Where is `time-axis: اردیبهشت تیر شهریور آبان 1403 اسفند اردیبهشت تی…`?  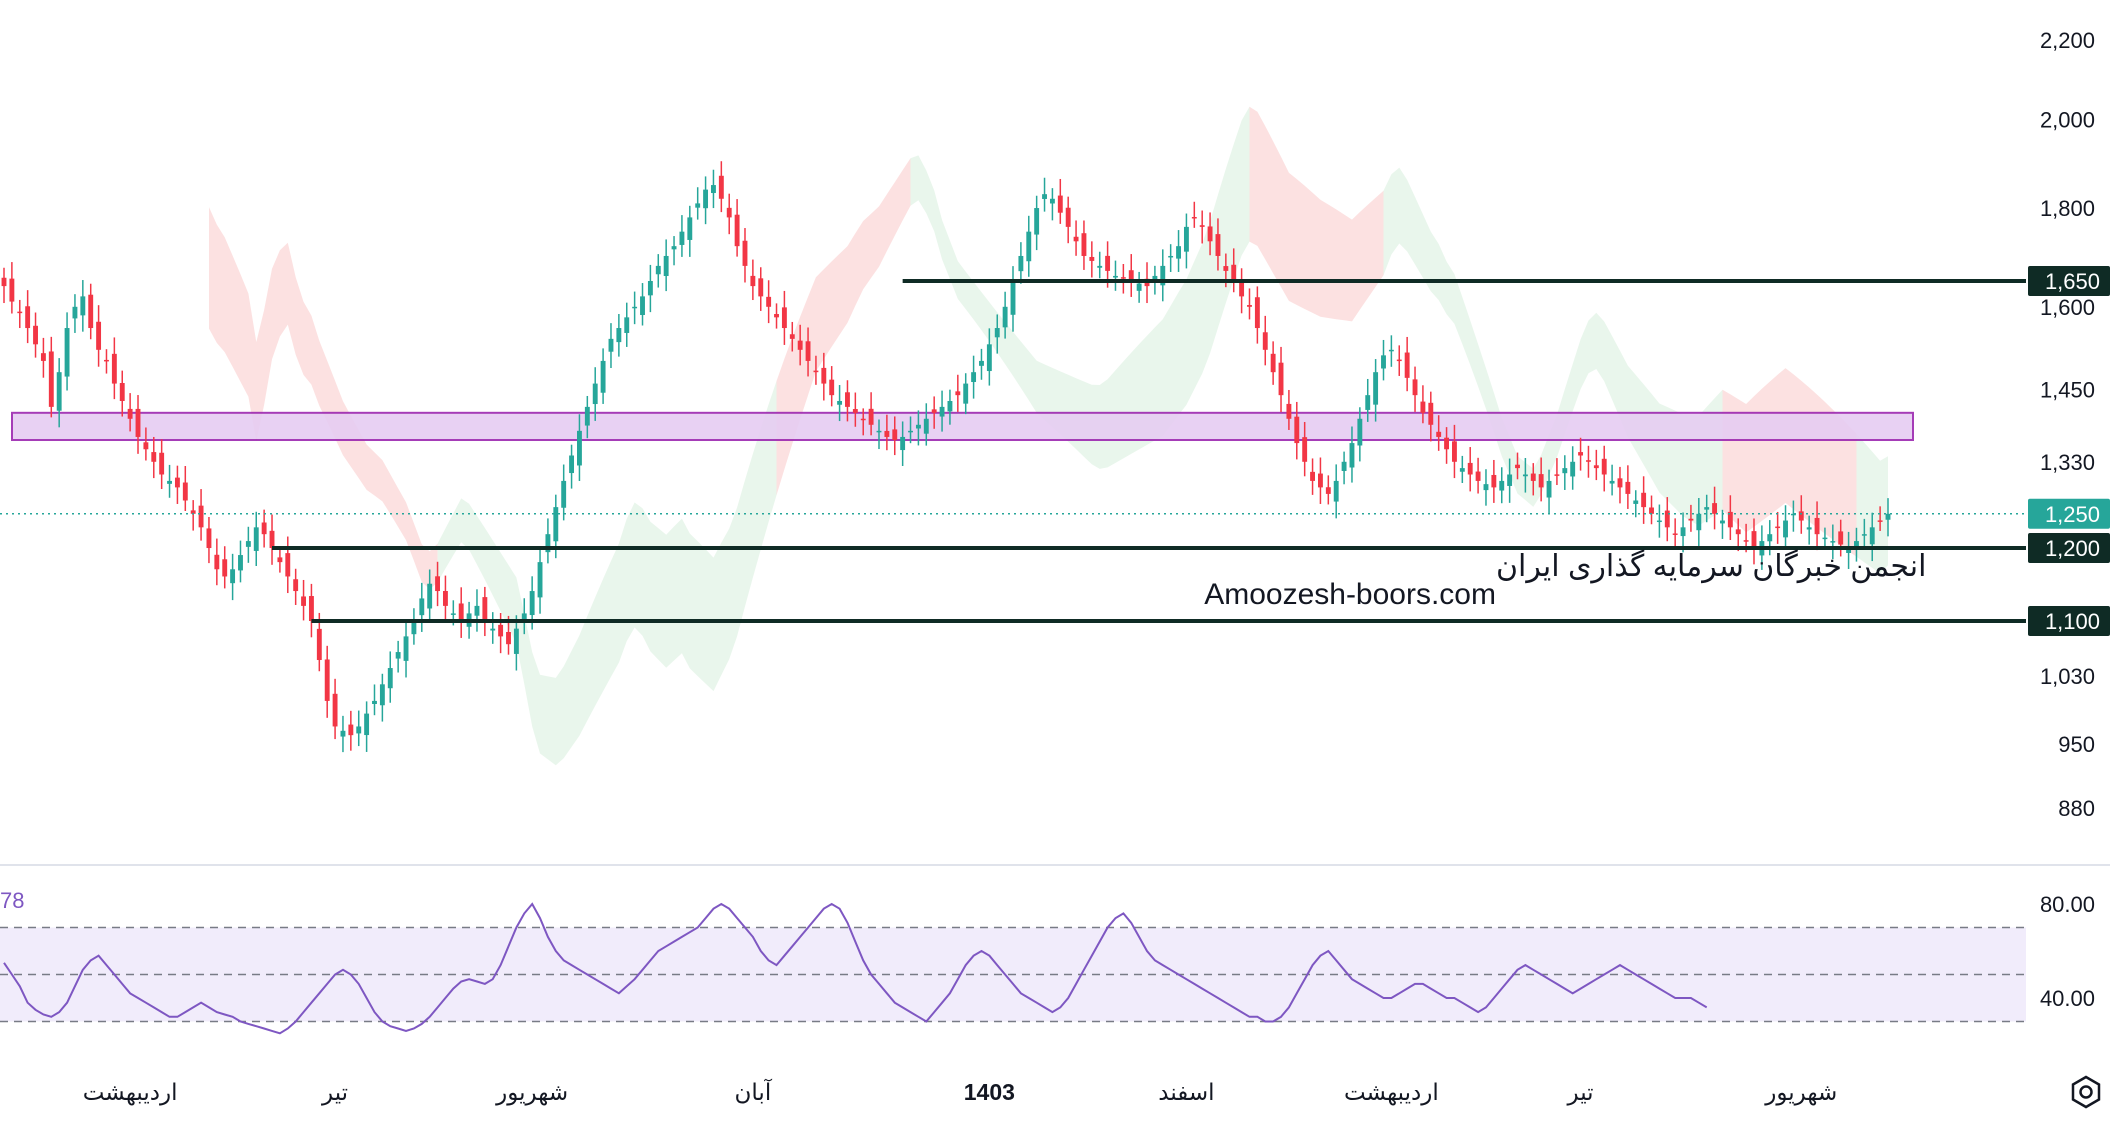
time-axis: اردیبهشت تیر شهریور آبان 1403 اسفند اردیبهشت تی… is located at coordinates (960, 1092).